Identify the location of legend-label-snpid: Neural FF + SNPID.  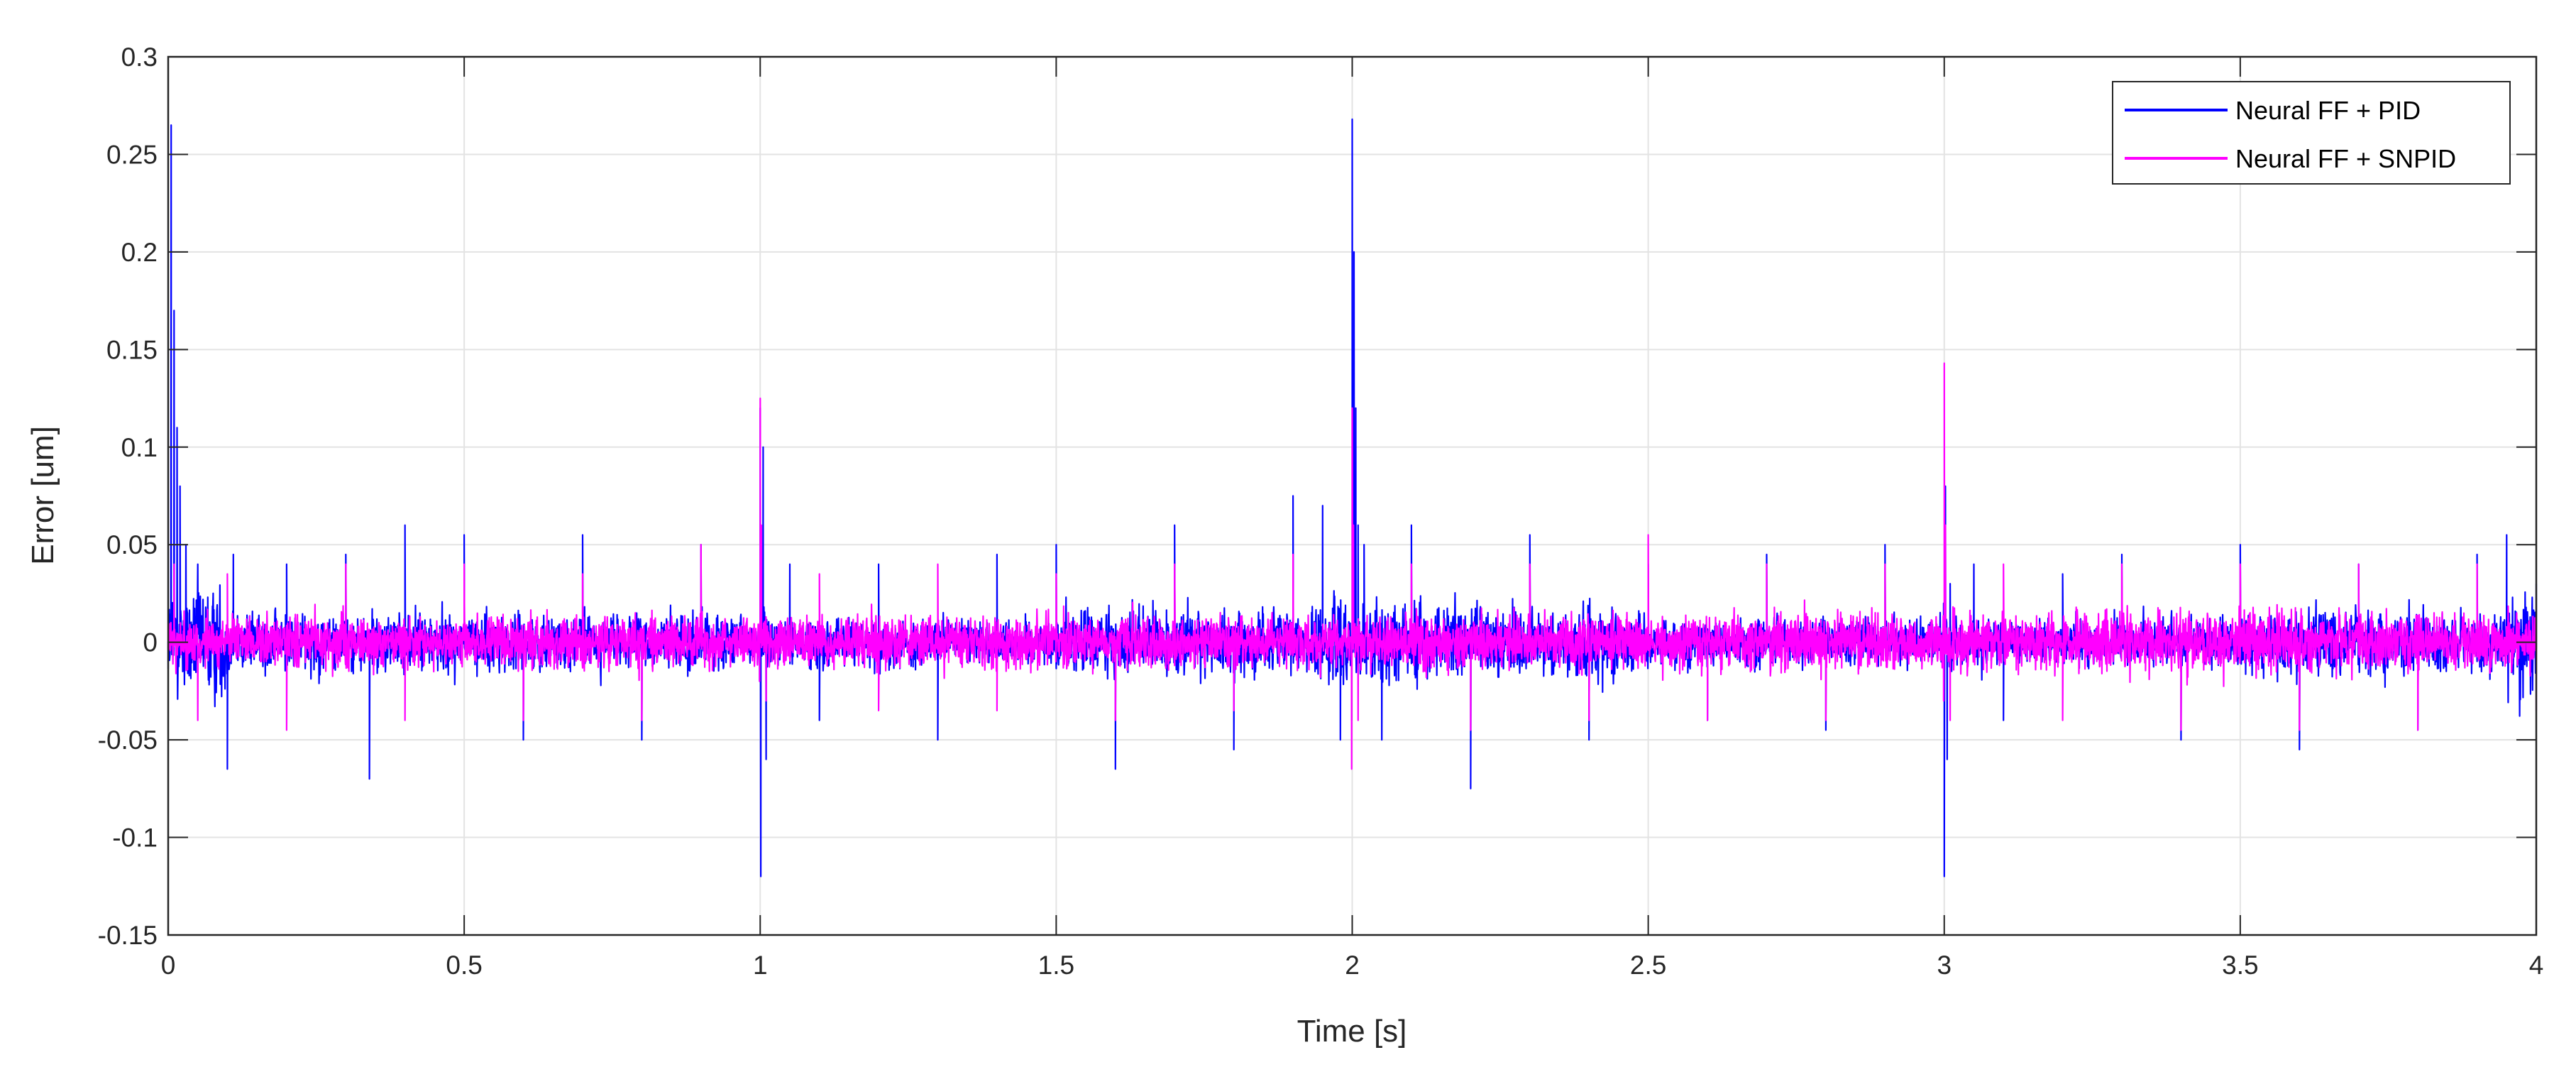
(2345, 158).